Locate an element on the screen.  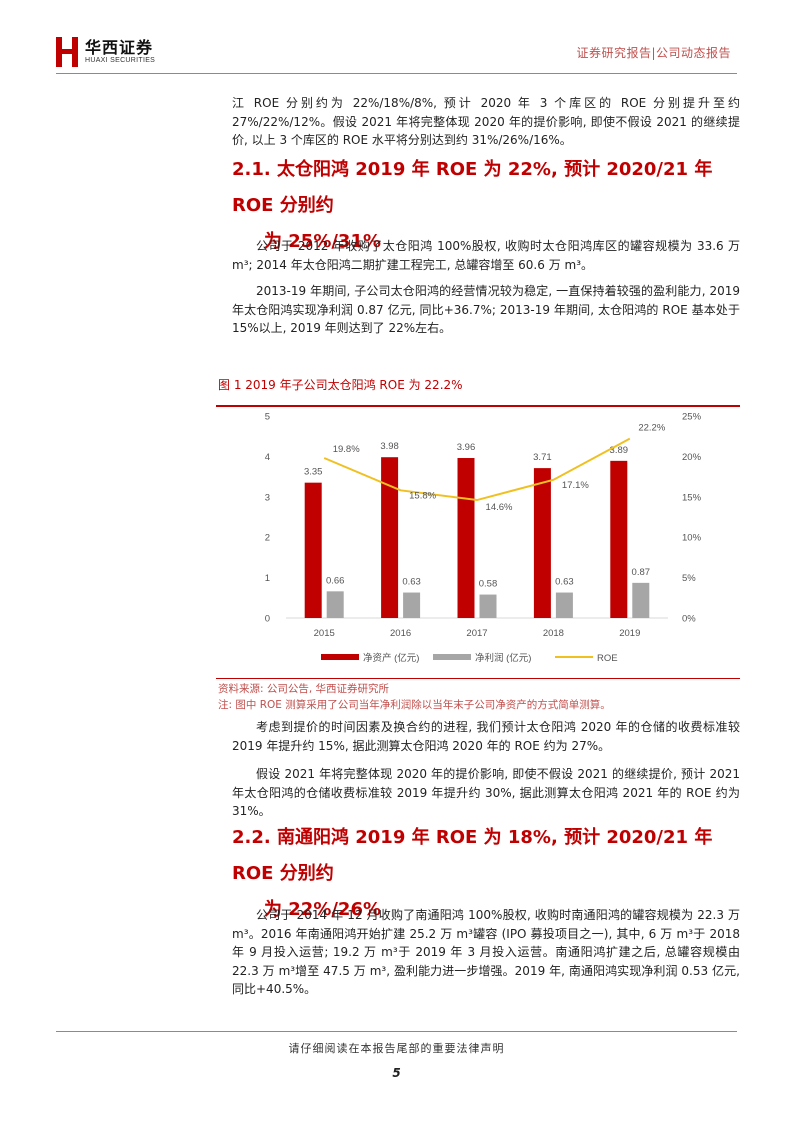
company-logo: 华西证券 HUAXI SECURITIES is located at coordinates (105, 52).